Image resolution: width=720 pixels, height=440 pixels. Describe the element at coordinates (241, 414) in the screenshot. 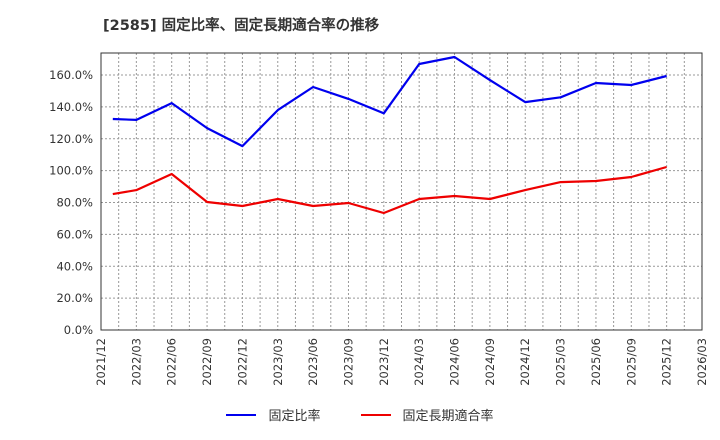

I see `legend-swatch-blue` at that location.